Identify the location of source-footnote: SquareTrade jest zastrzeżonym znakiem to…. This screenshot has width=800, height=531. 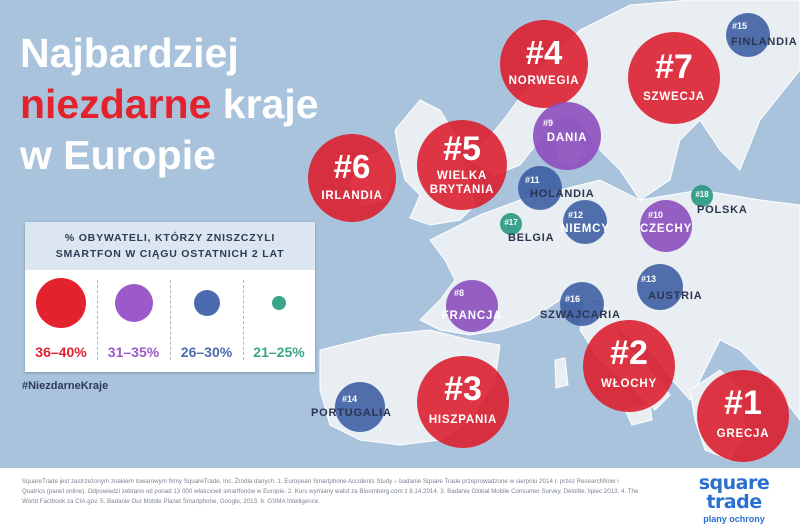
(330, 491).